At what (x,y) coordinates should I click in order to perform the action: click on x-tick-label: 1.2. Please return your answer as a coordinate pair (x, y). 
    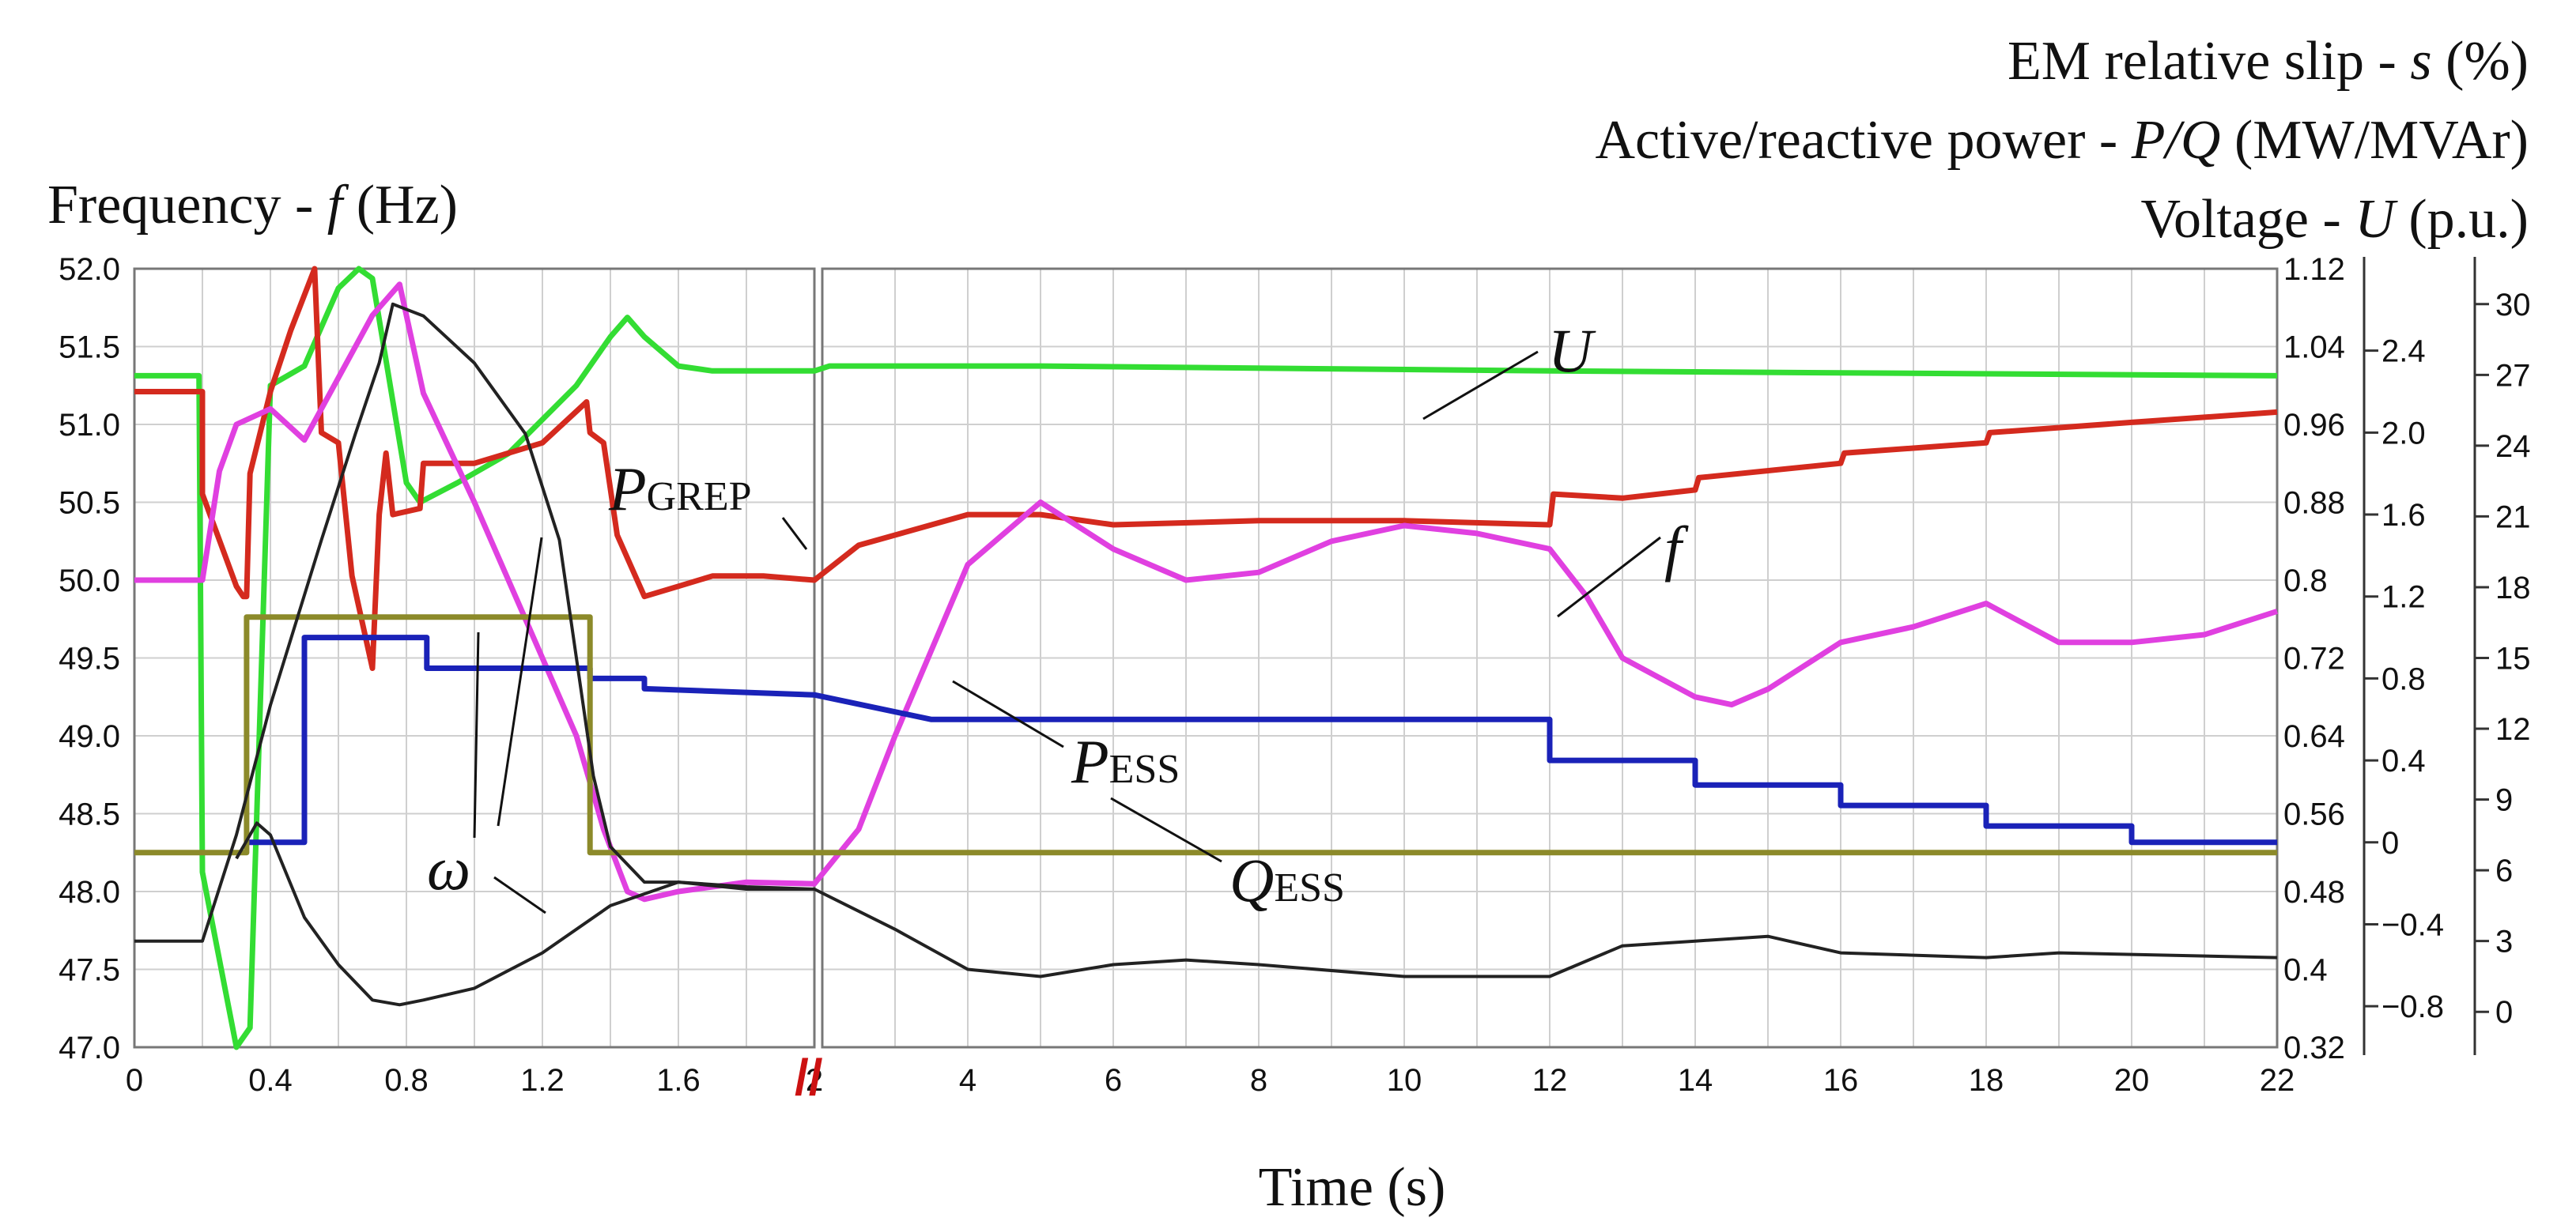
    Looking at the image, I should click on (542, 1080).